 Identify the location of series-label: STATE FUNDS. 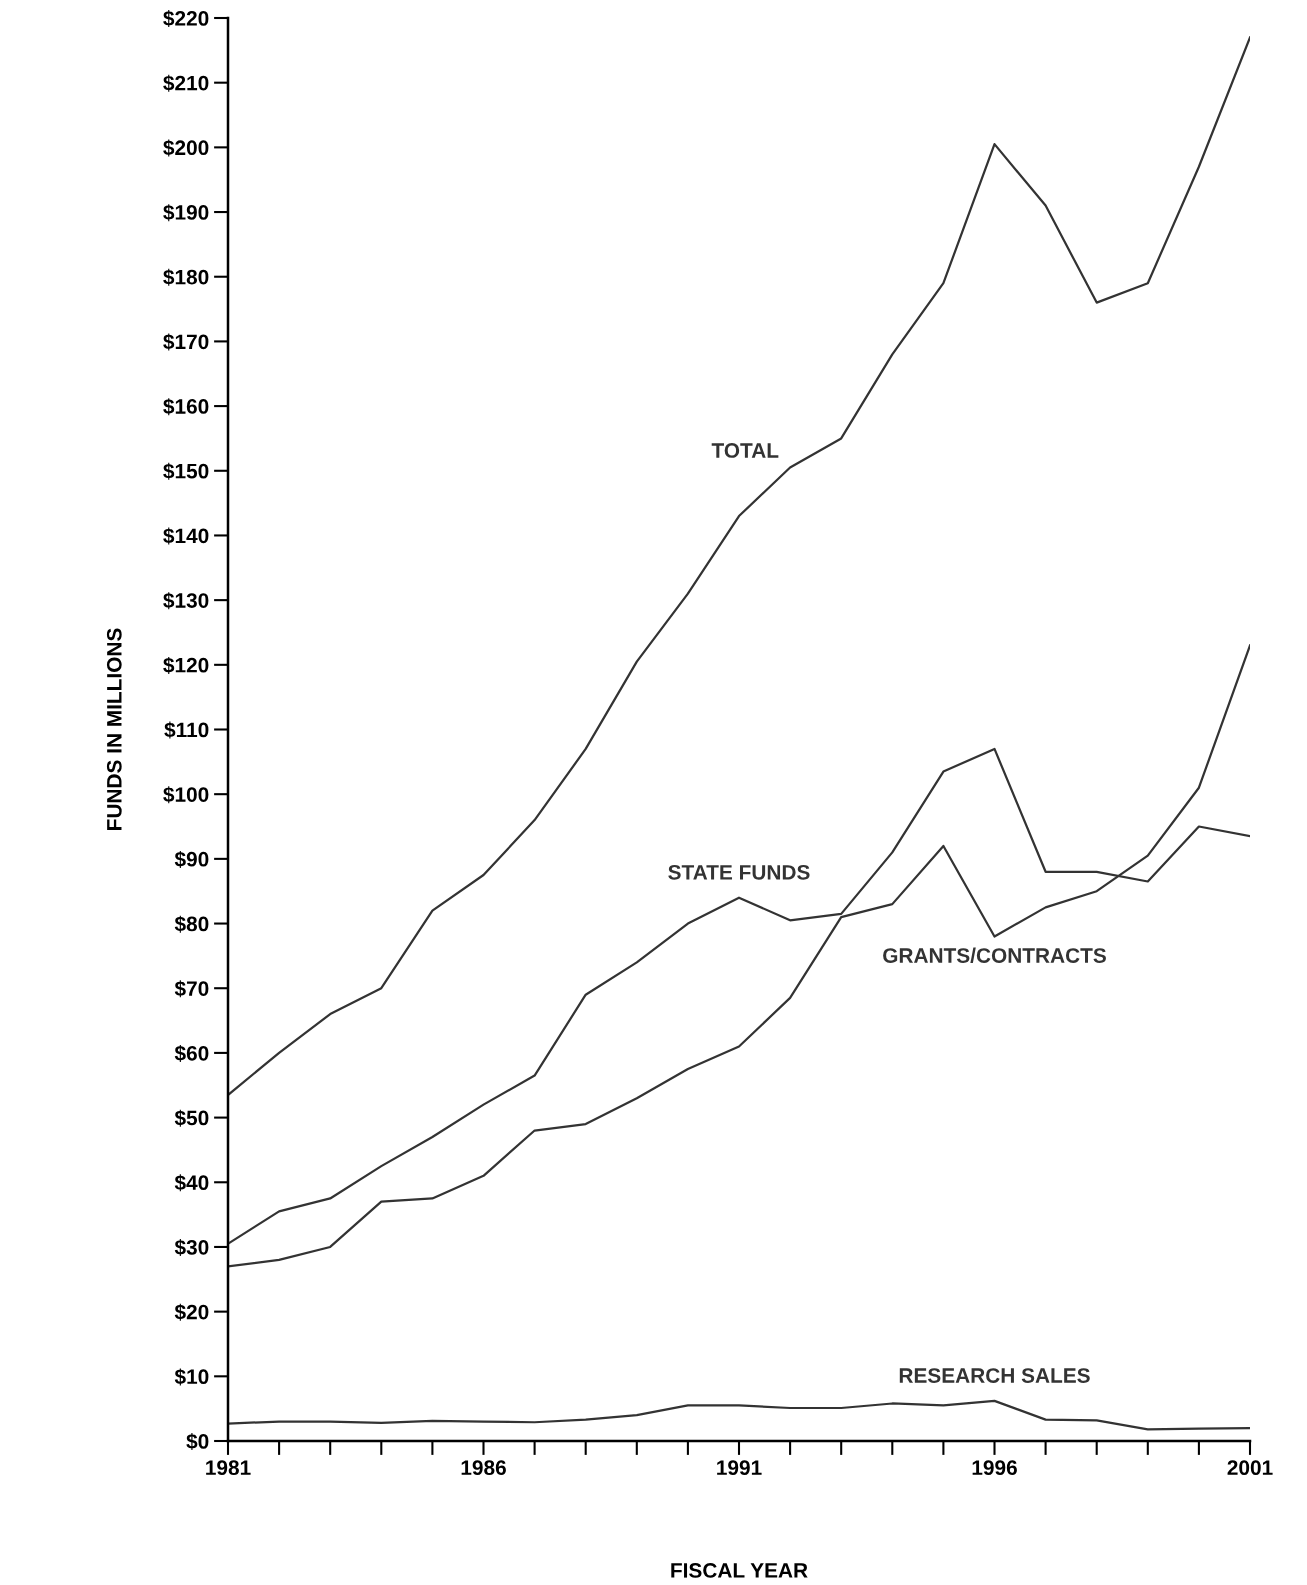
(739, 872).